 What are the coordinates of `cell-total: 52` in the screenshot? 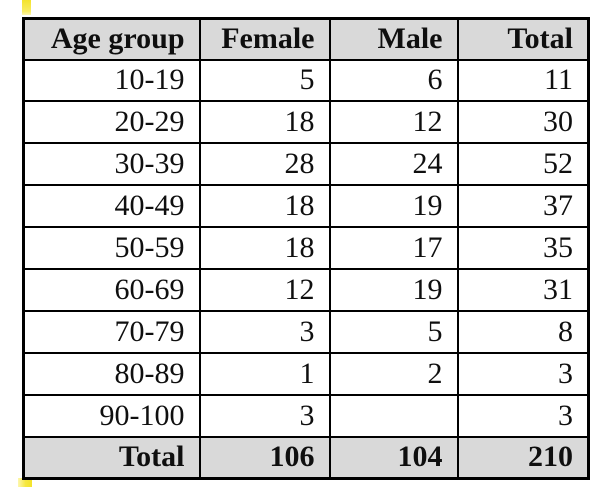 It's located at (523, 164).